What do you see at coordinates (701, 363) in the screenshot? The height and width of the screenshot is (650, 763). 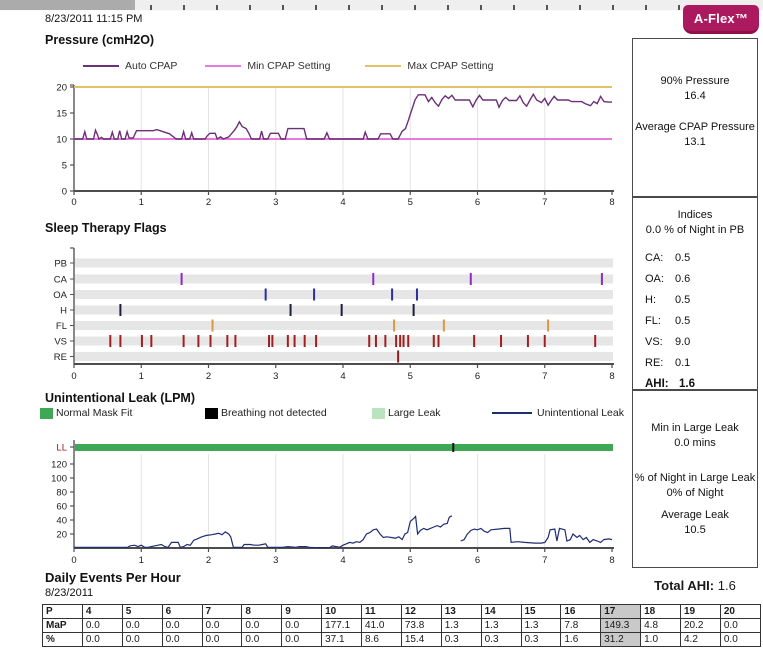 I see `index-row: RE: 0.1` at bounding box center [701, 363].